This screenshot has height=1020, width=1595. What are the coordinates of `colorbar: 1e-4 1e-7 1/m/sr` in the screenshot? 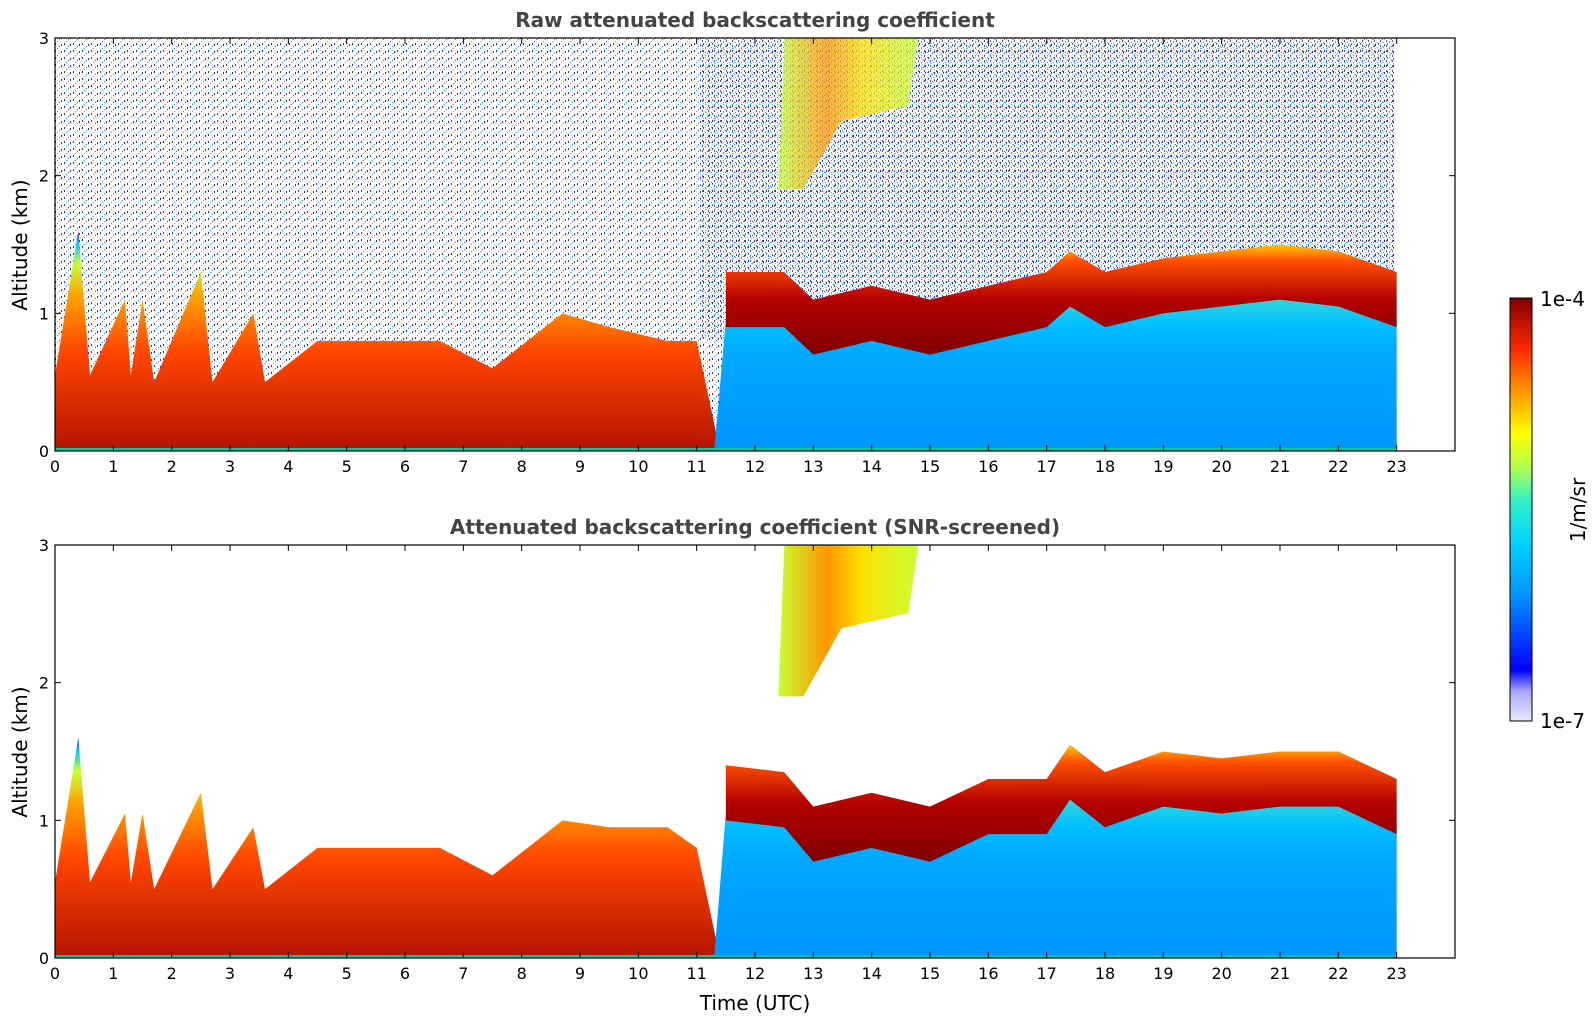 It's located at (1549, 510).